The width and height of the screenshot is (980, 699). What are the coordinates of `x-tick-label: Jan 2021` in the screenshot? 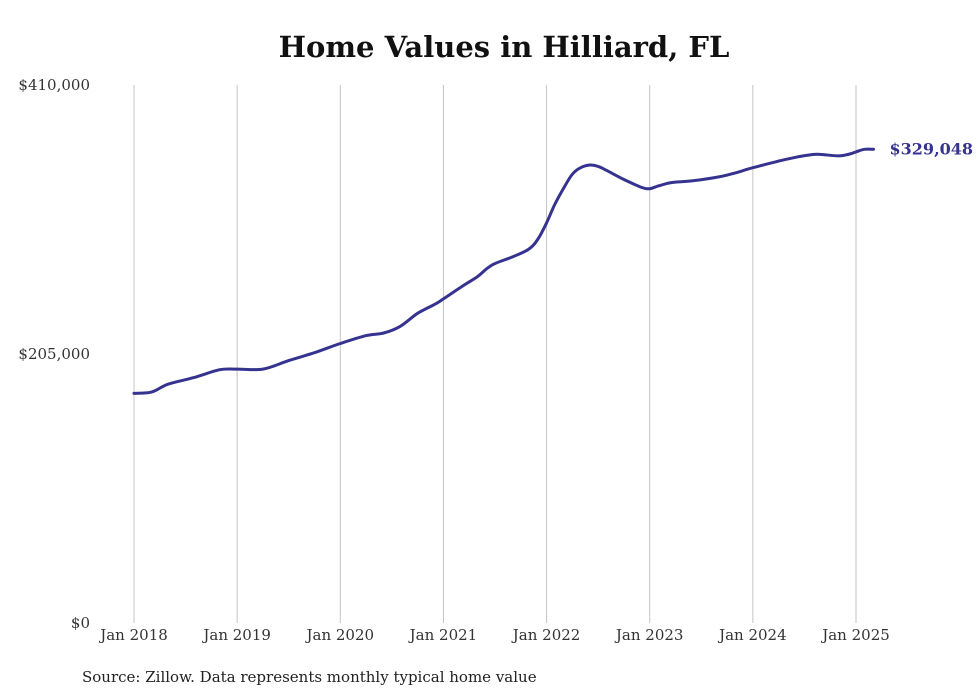 It's located at (443, 635).